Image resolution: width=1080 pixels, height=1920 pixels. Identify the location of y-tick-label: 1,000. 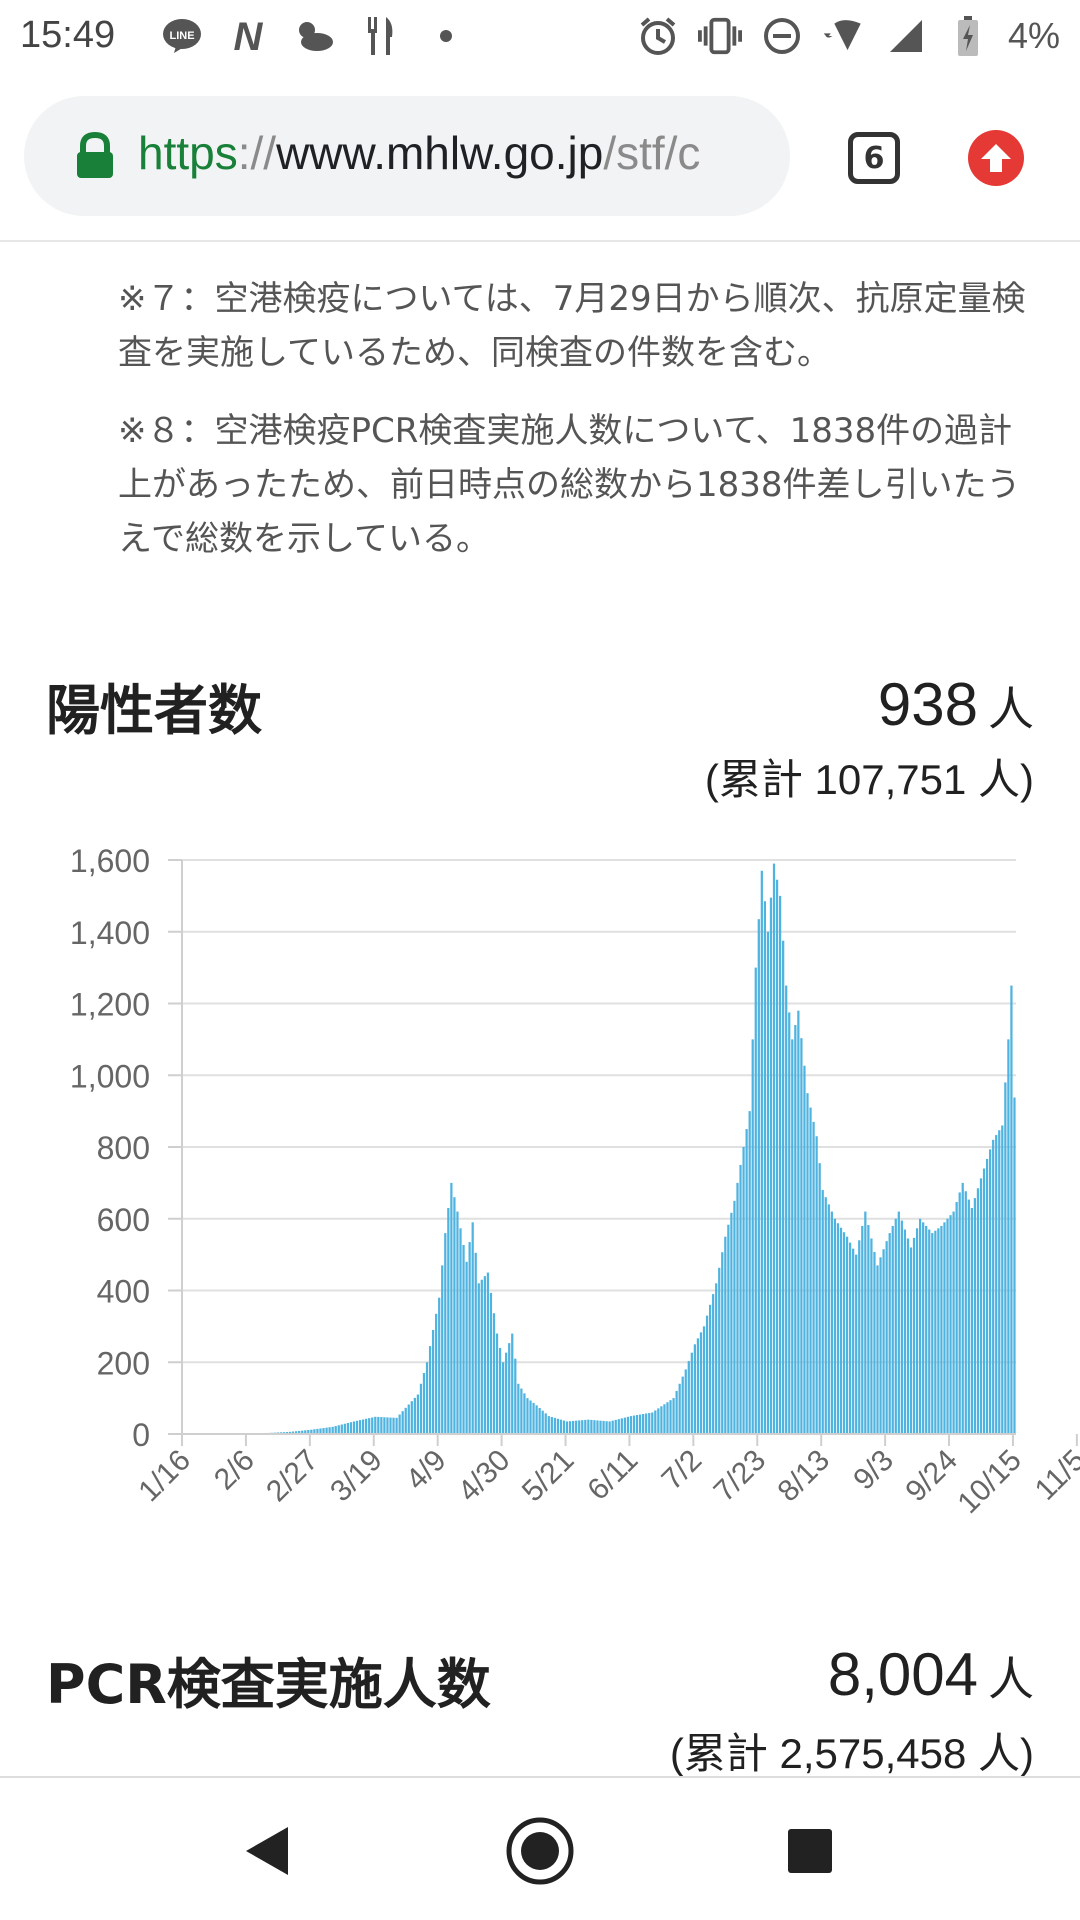
(110, 1076).